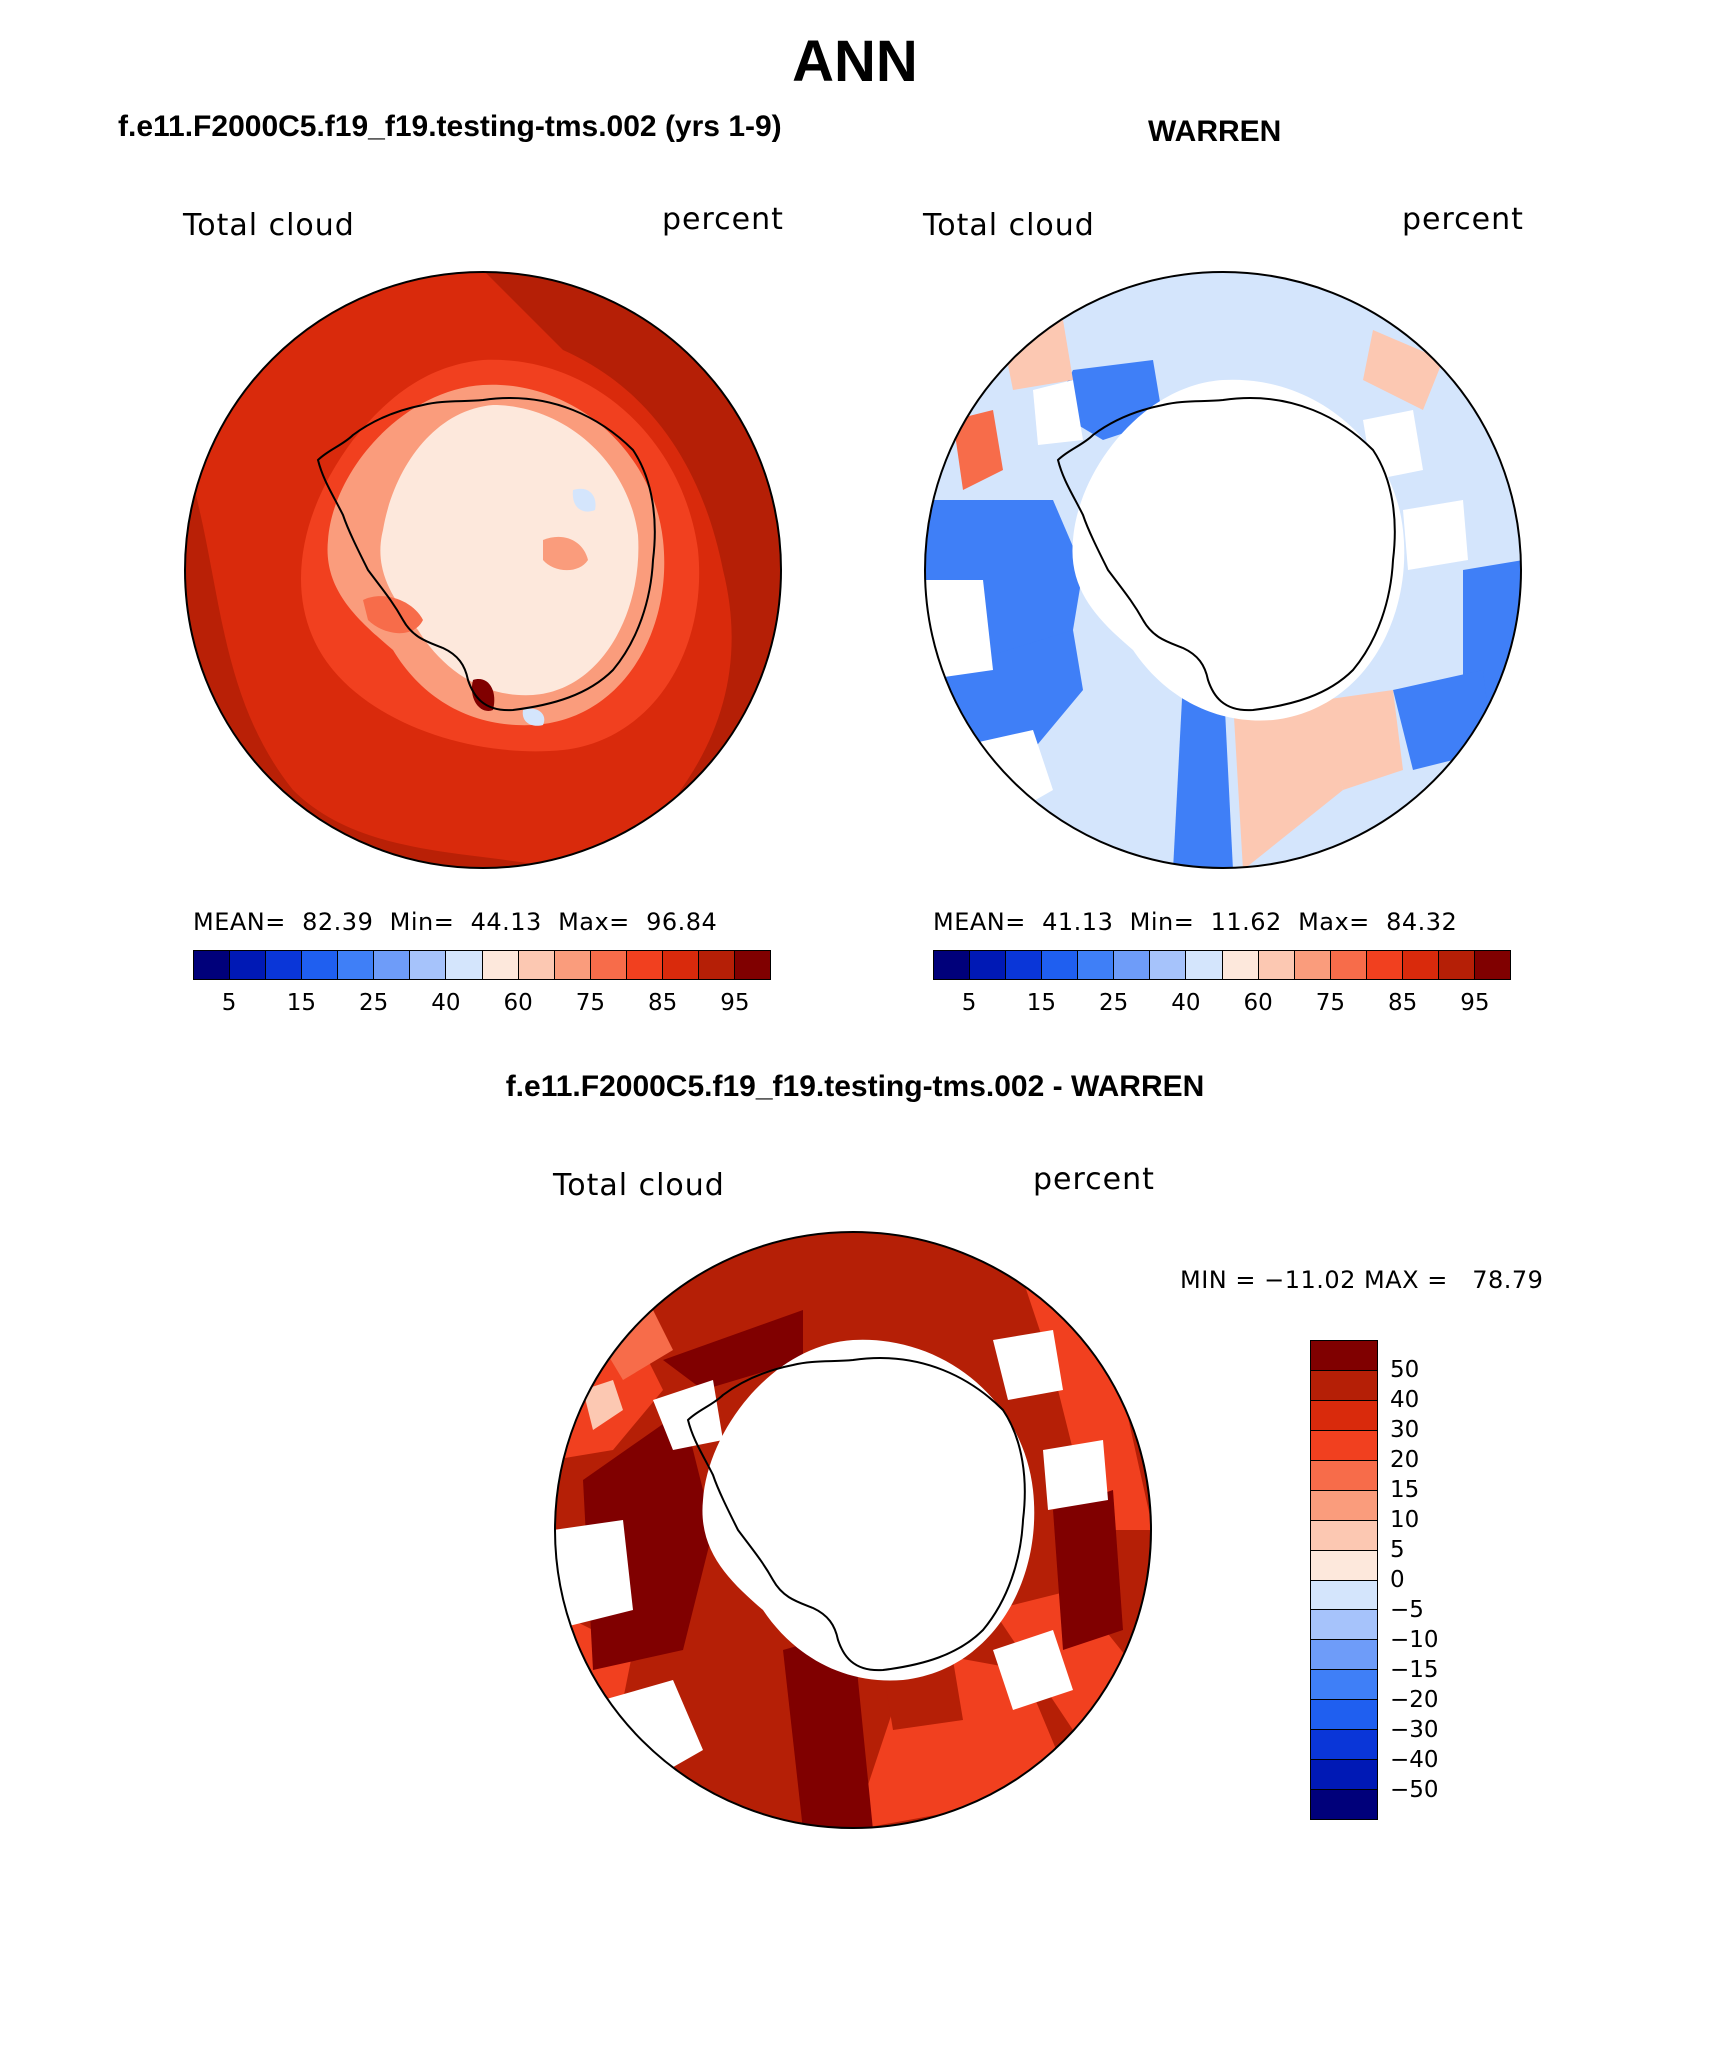  What do you see at coordinates (1435, 535) in the screenshot?
I see `obs-missing-data-e` at bounding box center [1435, 535].